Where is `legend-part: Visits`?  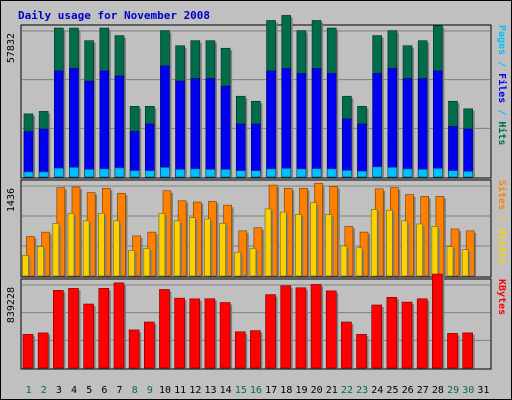
legend-part: Visits is located at coordinates (502, 246).